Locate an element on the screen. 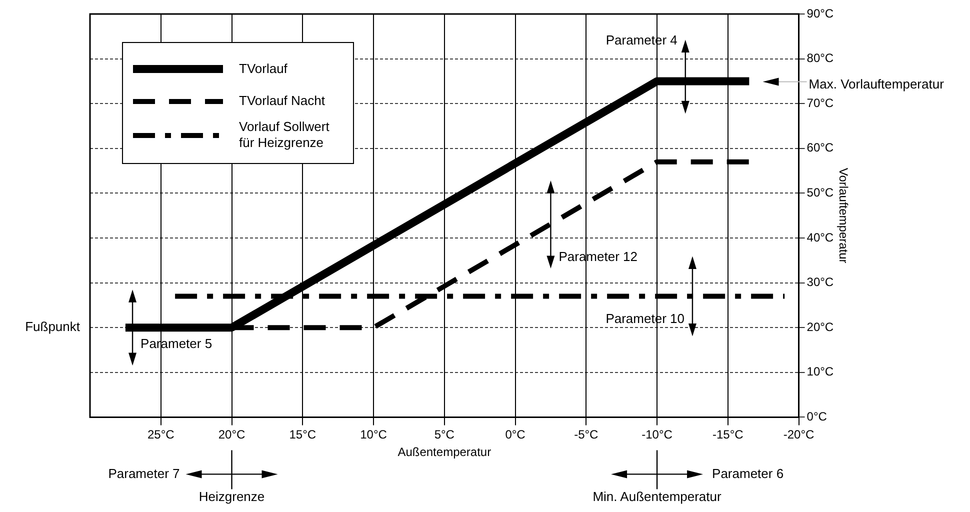 This screenshot has width=970, height=512. y-tick-label: 80°C is located at coordinates (820, 58).